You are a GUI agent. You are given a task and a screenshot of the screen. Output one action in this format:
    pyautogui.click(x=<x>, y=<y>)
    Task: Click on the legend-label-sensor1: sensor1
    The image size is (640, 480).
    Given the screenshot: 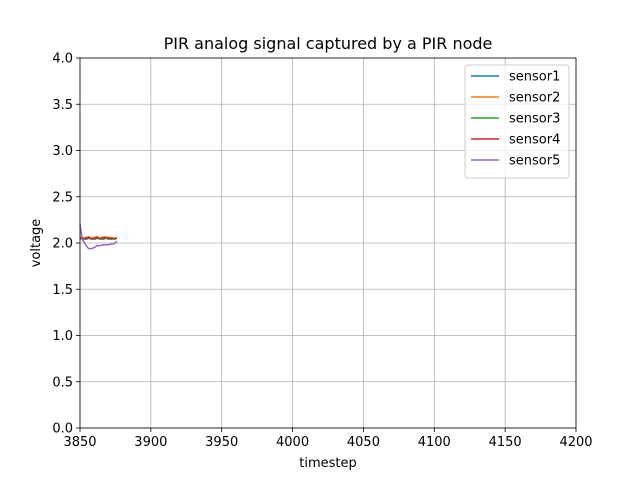 What is the action you would take?
    pyautogui.click(x=534, y=77)
    